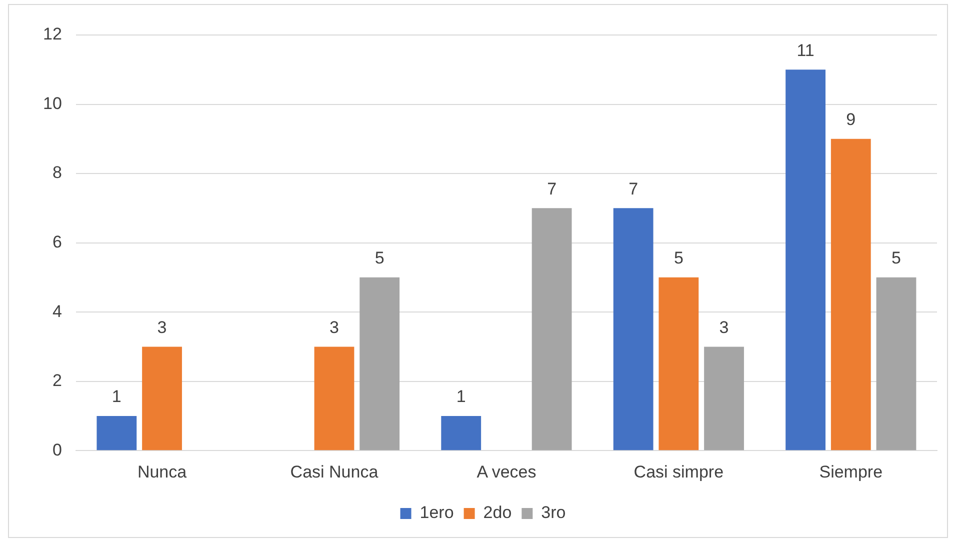  I want to click on y-tick-label: 4, so click(57, 311).